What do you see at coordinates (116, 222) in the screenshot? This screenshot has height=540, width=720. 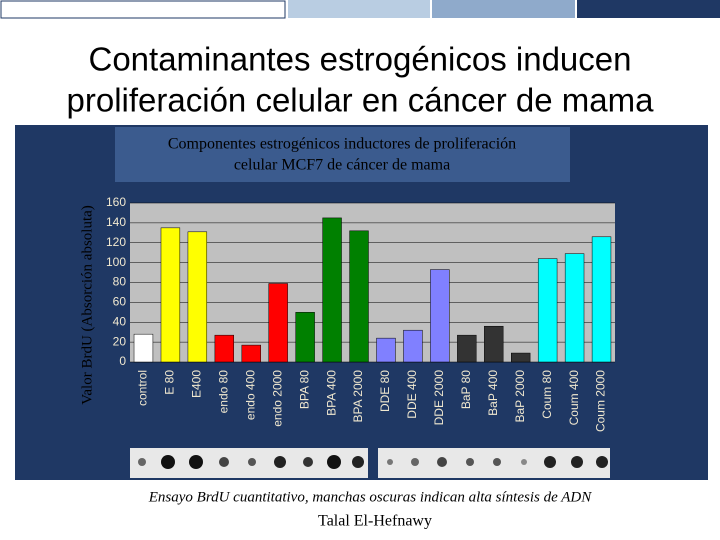 I see `y-tick-label: 140` at bounding box center [116, 222].